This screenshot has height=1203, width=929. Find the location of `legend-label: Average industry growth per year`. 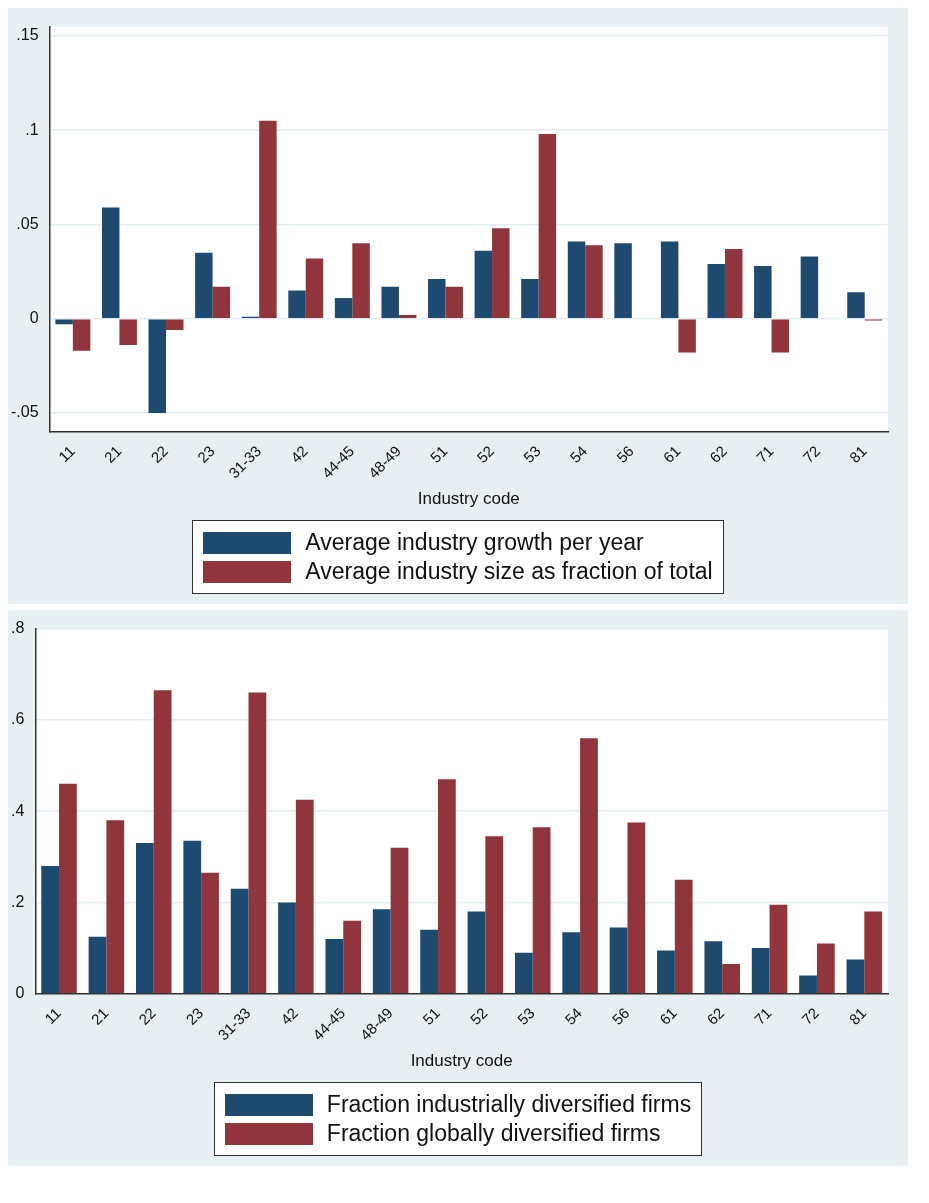

legend-label: Average industry growth per year is located at coordinates (474, 542).